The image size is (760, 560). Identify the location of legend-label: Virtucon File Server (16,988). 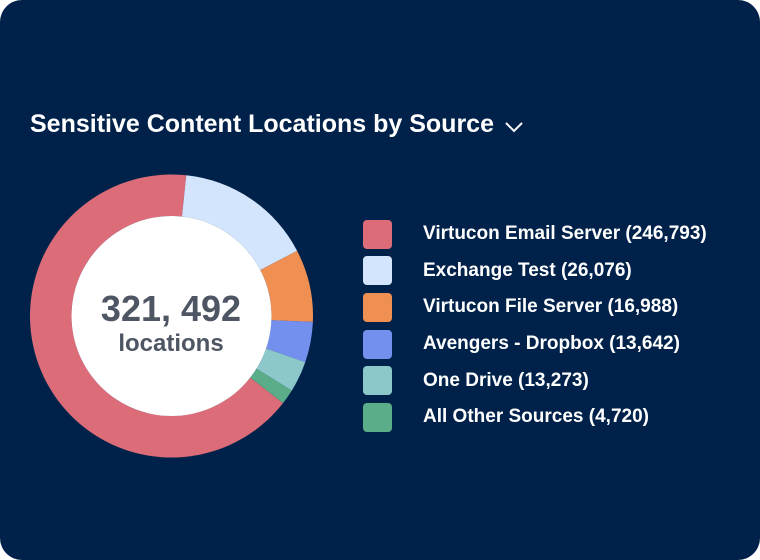
(551, 307).